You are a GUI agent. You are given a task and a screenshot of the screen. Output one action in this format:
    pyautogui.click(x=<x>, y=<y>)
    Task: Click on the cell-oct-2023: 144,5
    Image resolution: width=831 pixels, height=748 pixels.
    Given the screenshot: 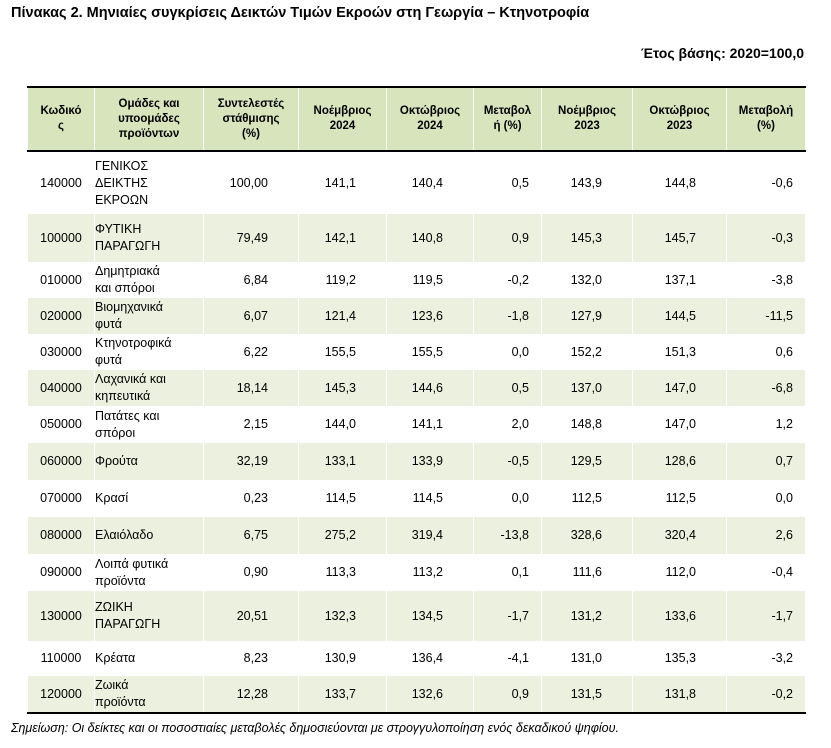 What is the action you would take?
    pyautogui.click(x=679, y=316)
    